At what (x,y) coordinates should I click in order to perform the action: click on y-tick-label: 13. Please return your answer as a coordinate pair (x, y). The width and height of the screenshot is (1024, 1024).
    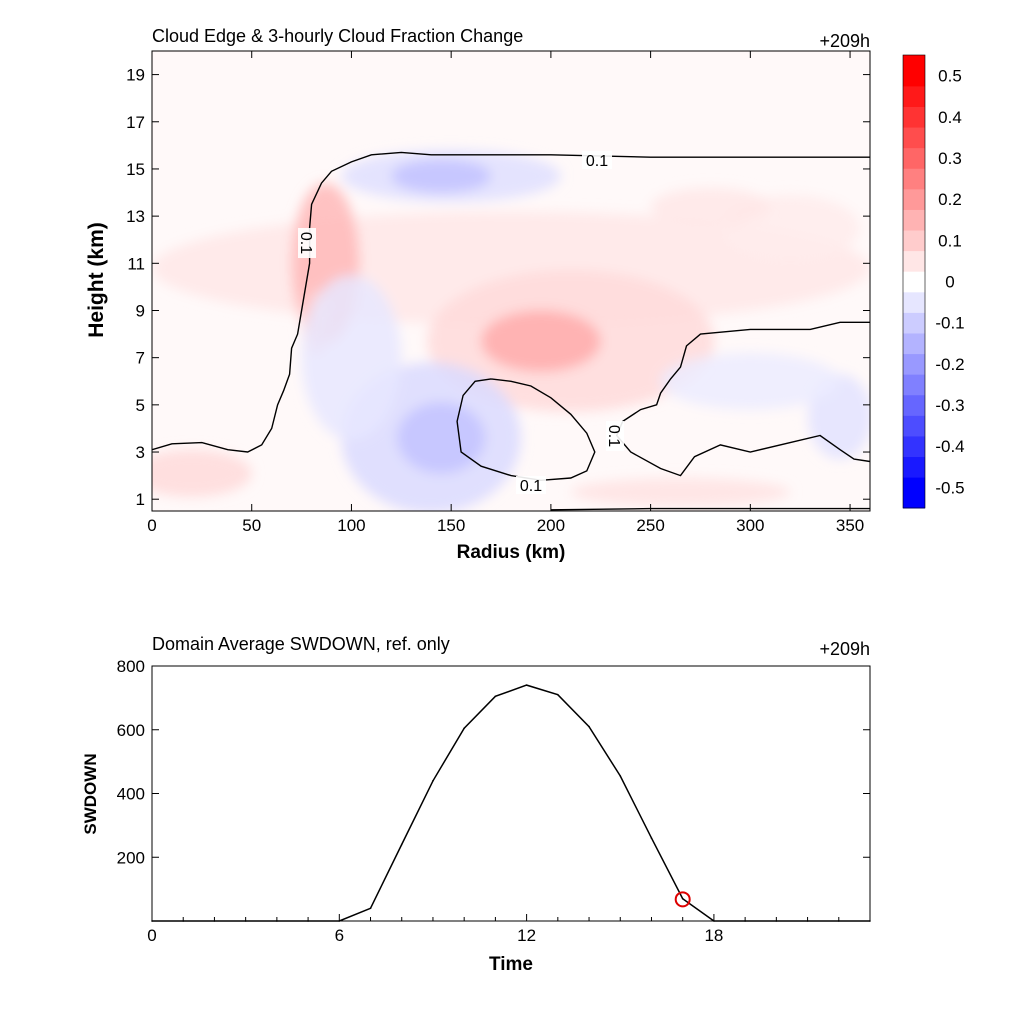
    Looking at the image, I should click on (135, 216).